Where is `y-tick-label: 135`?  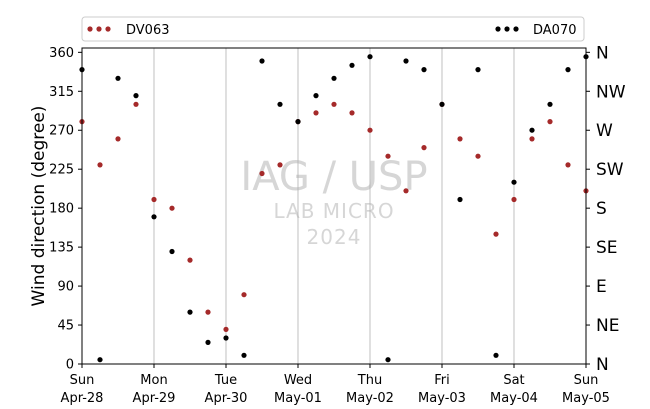
y-tick-label: 135 is located at coordinates (61, 248).